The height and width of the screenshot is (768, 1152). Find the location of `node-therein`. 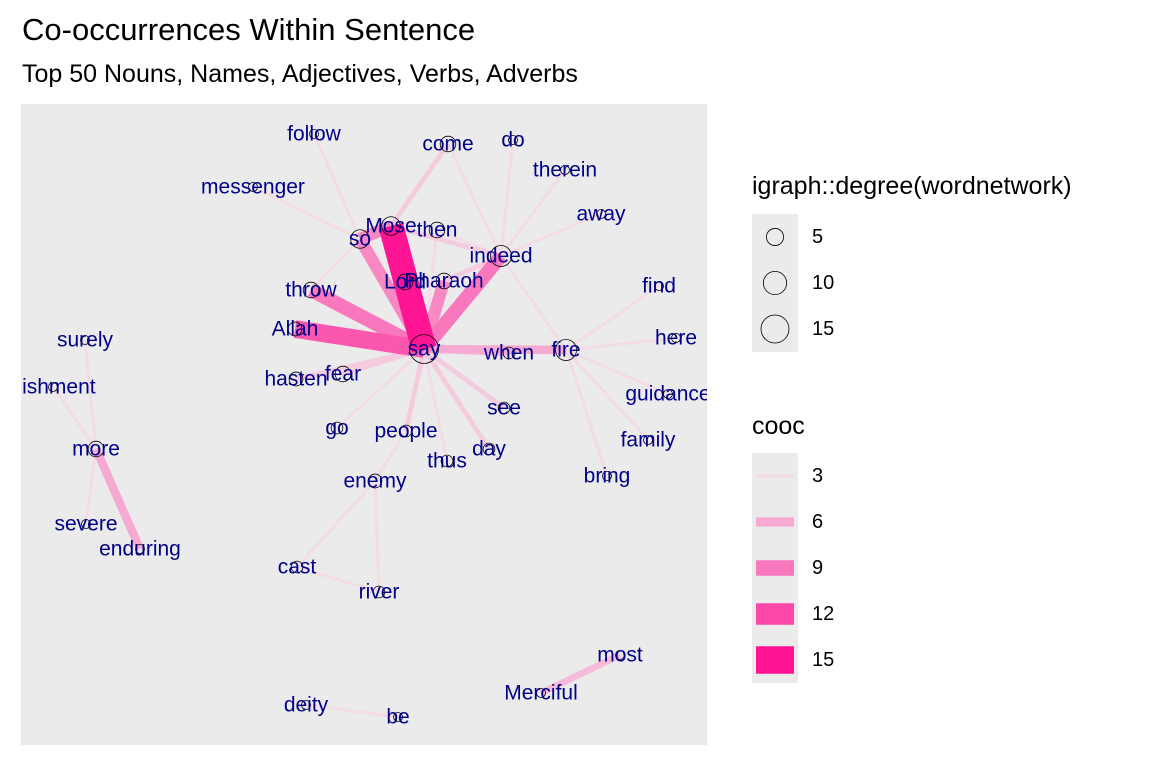

node-therein is located at coordinates (565, 170).